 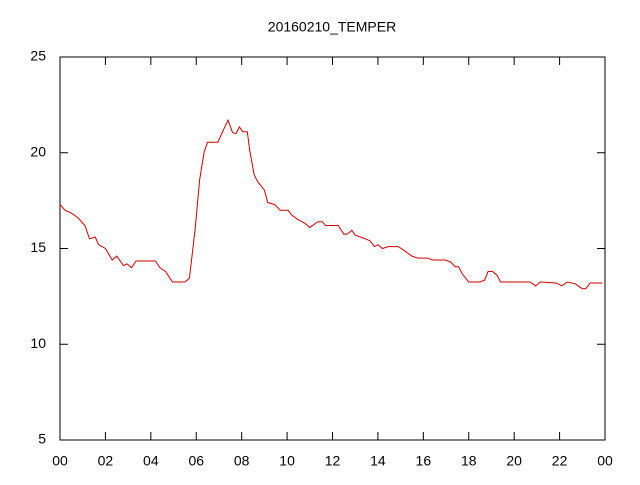 What do you see at coordinates (333, 461) in the screenshot?
I see `x-tick-label: 12` at bounding box center [333, 461].